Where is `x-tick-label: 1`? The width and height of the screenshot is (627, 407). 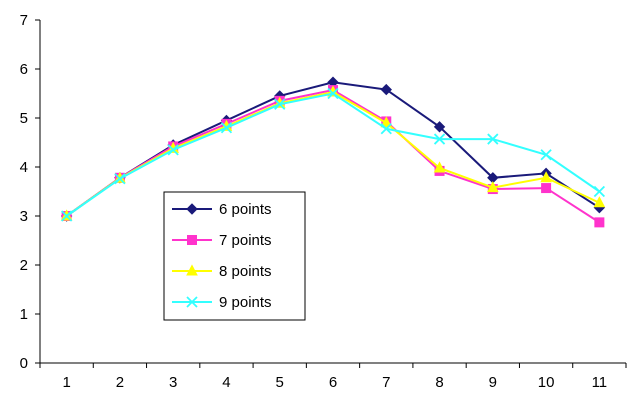 x-tick-label: 1 is located at coordinates (66, 382).